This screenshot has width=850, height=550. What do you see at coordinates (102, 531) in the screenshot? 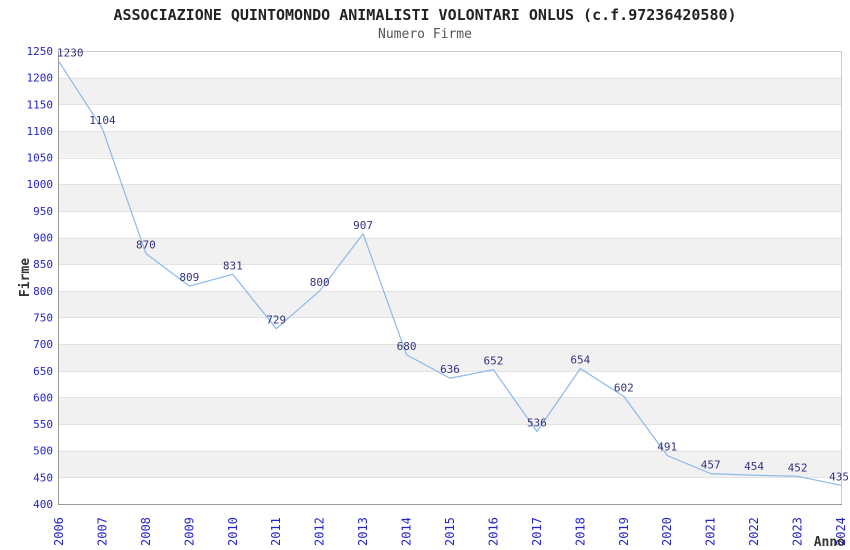
I see `x-tick-label: 2007` at bounding box center [102, 531].